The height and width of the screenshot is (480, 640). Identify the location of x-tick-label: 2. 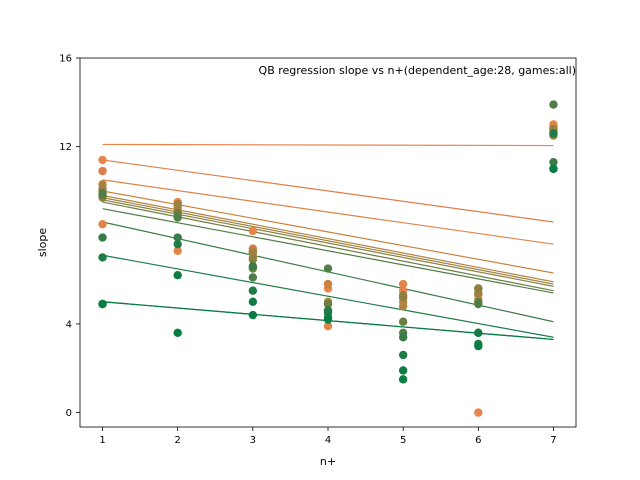
(178, 440).